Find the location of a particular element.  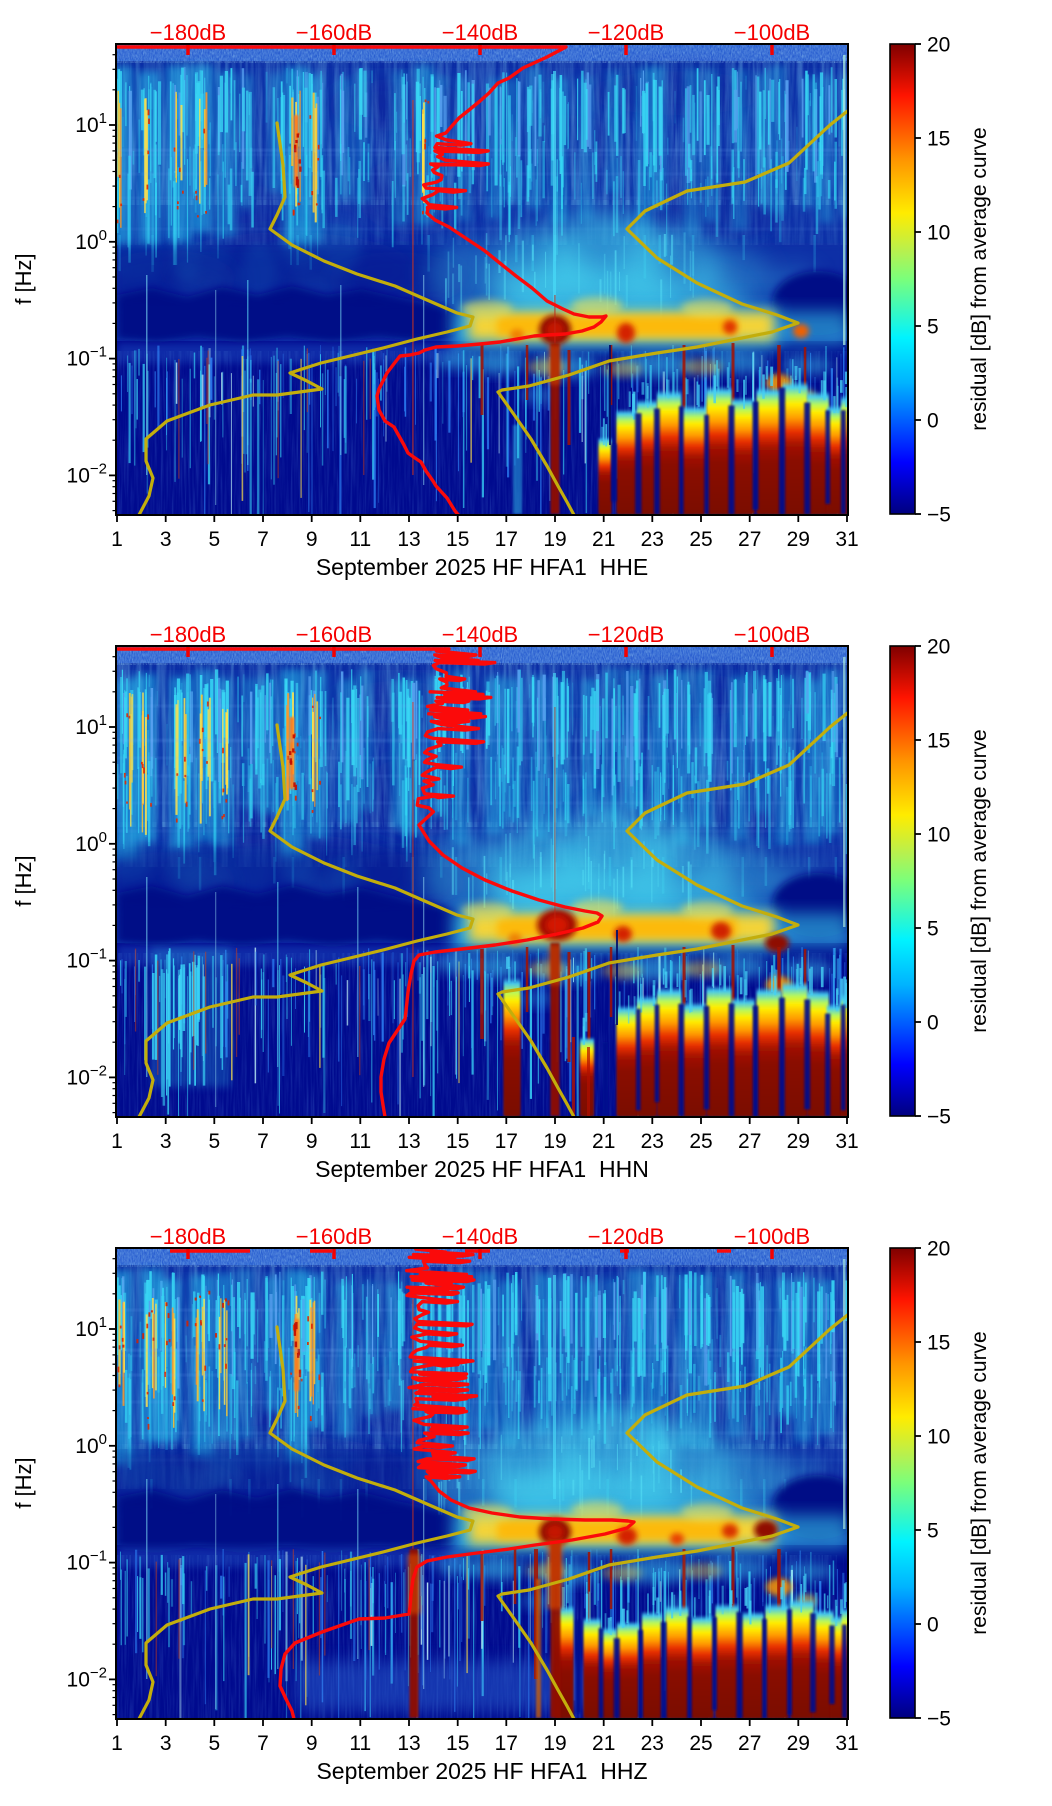

svg-text: September 2025 HF HFA1 HHN is located at coordinates (482, 1169).